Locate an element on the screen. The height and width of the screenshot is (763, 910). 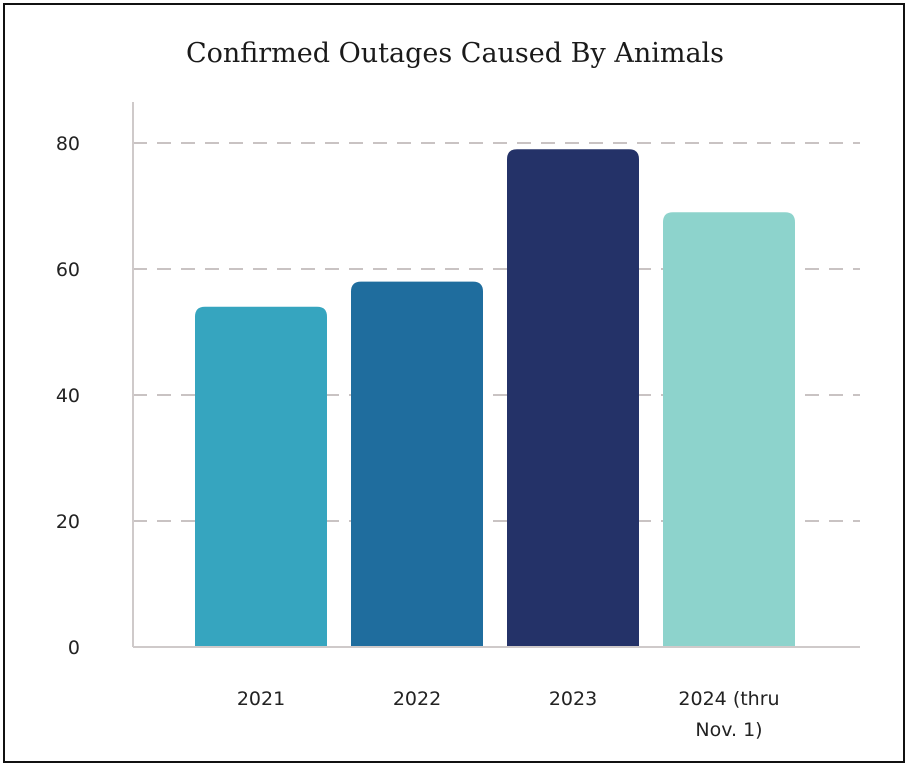
x-tick-labels: 2021 2022 2023 2024 (thru Nov. 1) is located at coordinates (508, 714).